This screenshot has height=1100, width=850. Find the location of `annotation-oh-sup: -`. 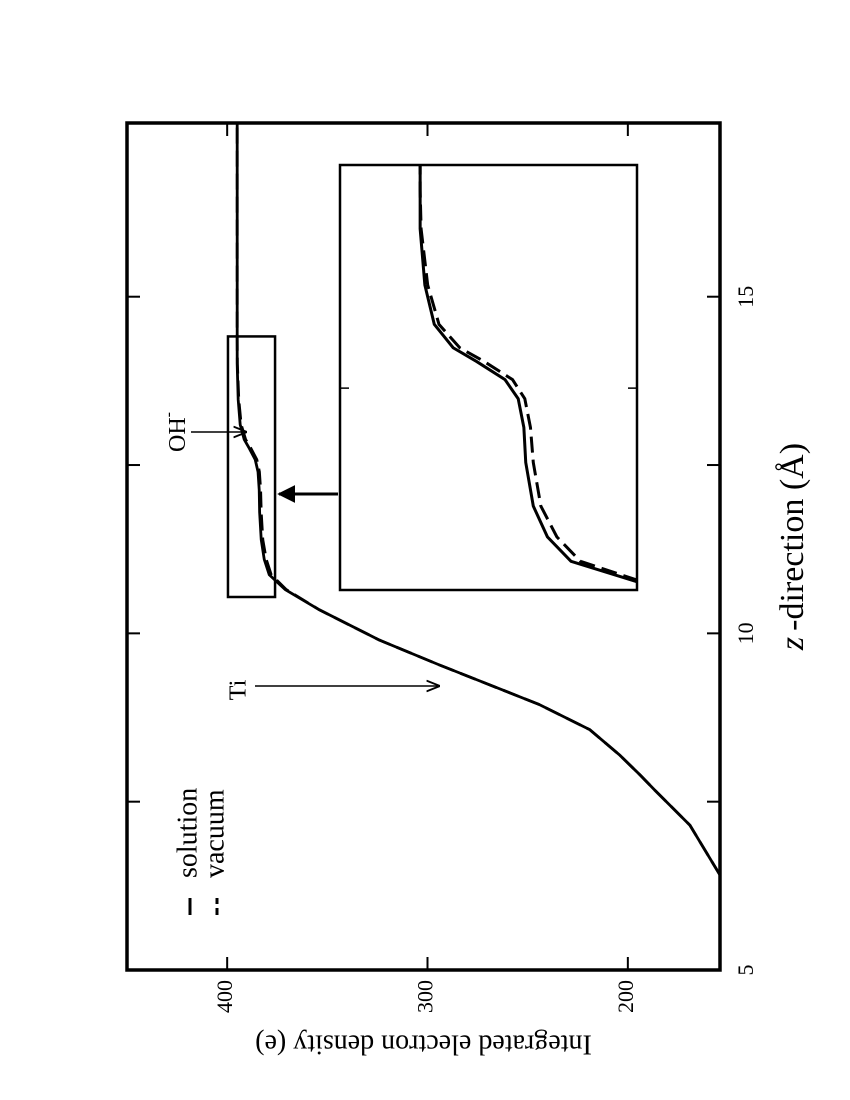

annotation-oh-sup: - is located at coordinates (168, 414).